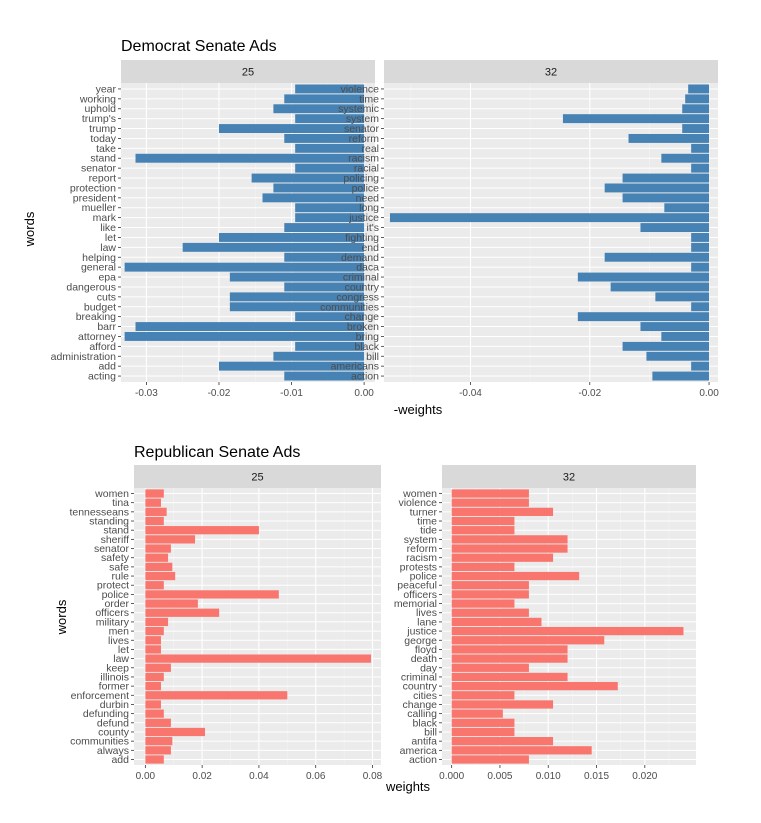  Describe the element at coordinates (368, 337) in the screenshot. I see `y-tick-label: bring` at that location.